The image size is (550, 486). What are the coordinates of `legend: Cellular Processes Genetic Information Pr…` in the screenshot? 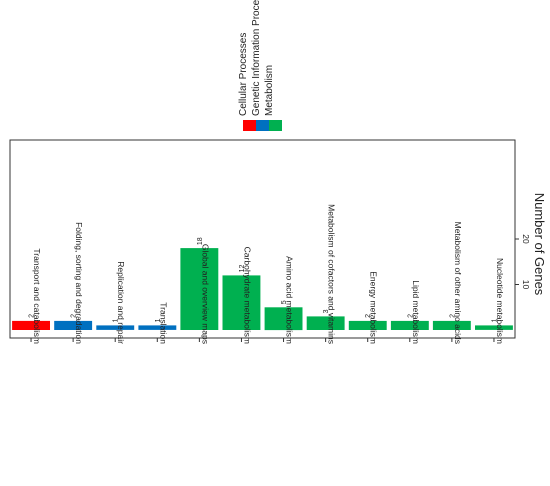 It's located at (260, 65).